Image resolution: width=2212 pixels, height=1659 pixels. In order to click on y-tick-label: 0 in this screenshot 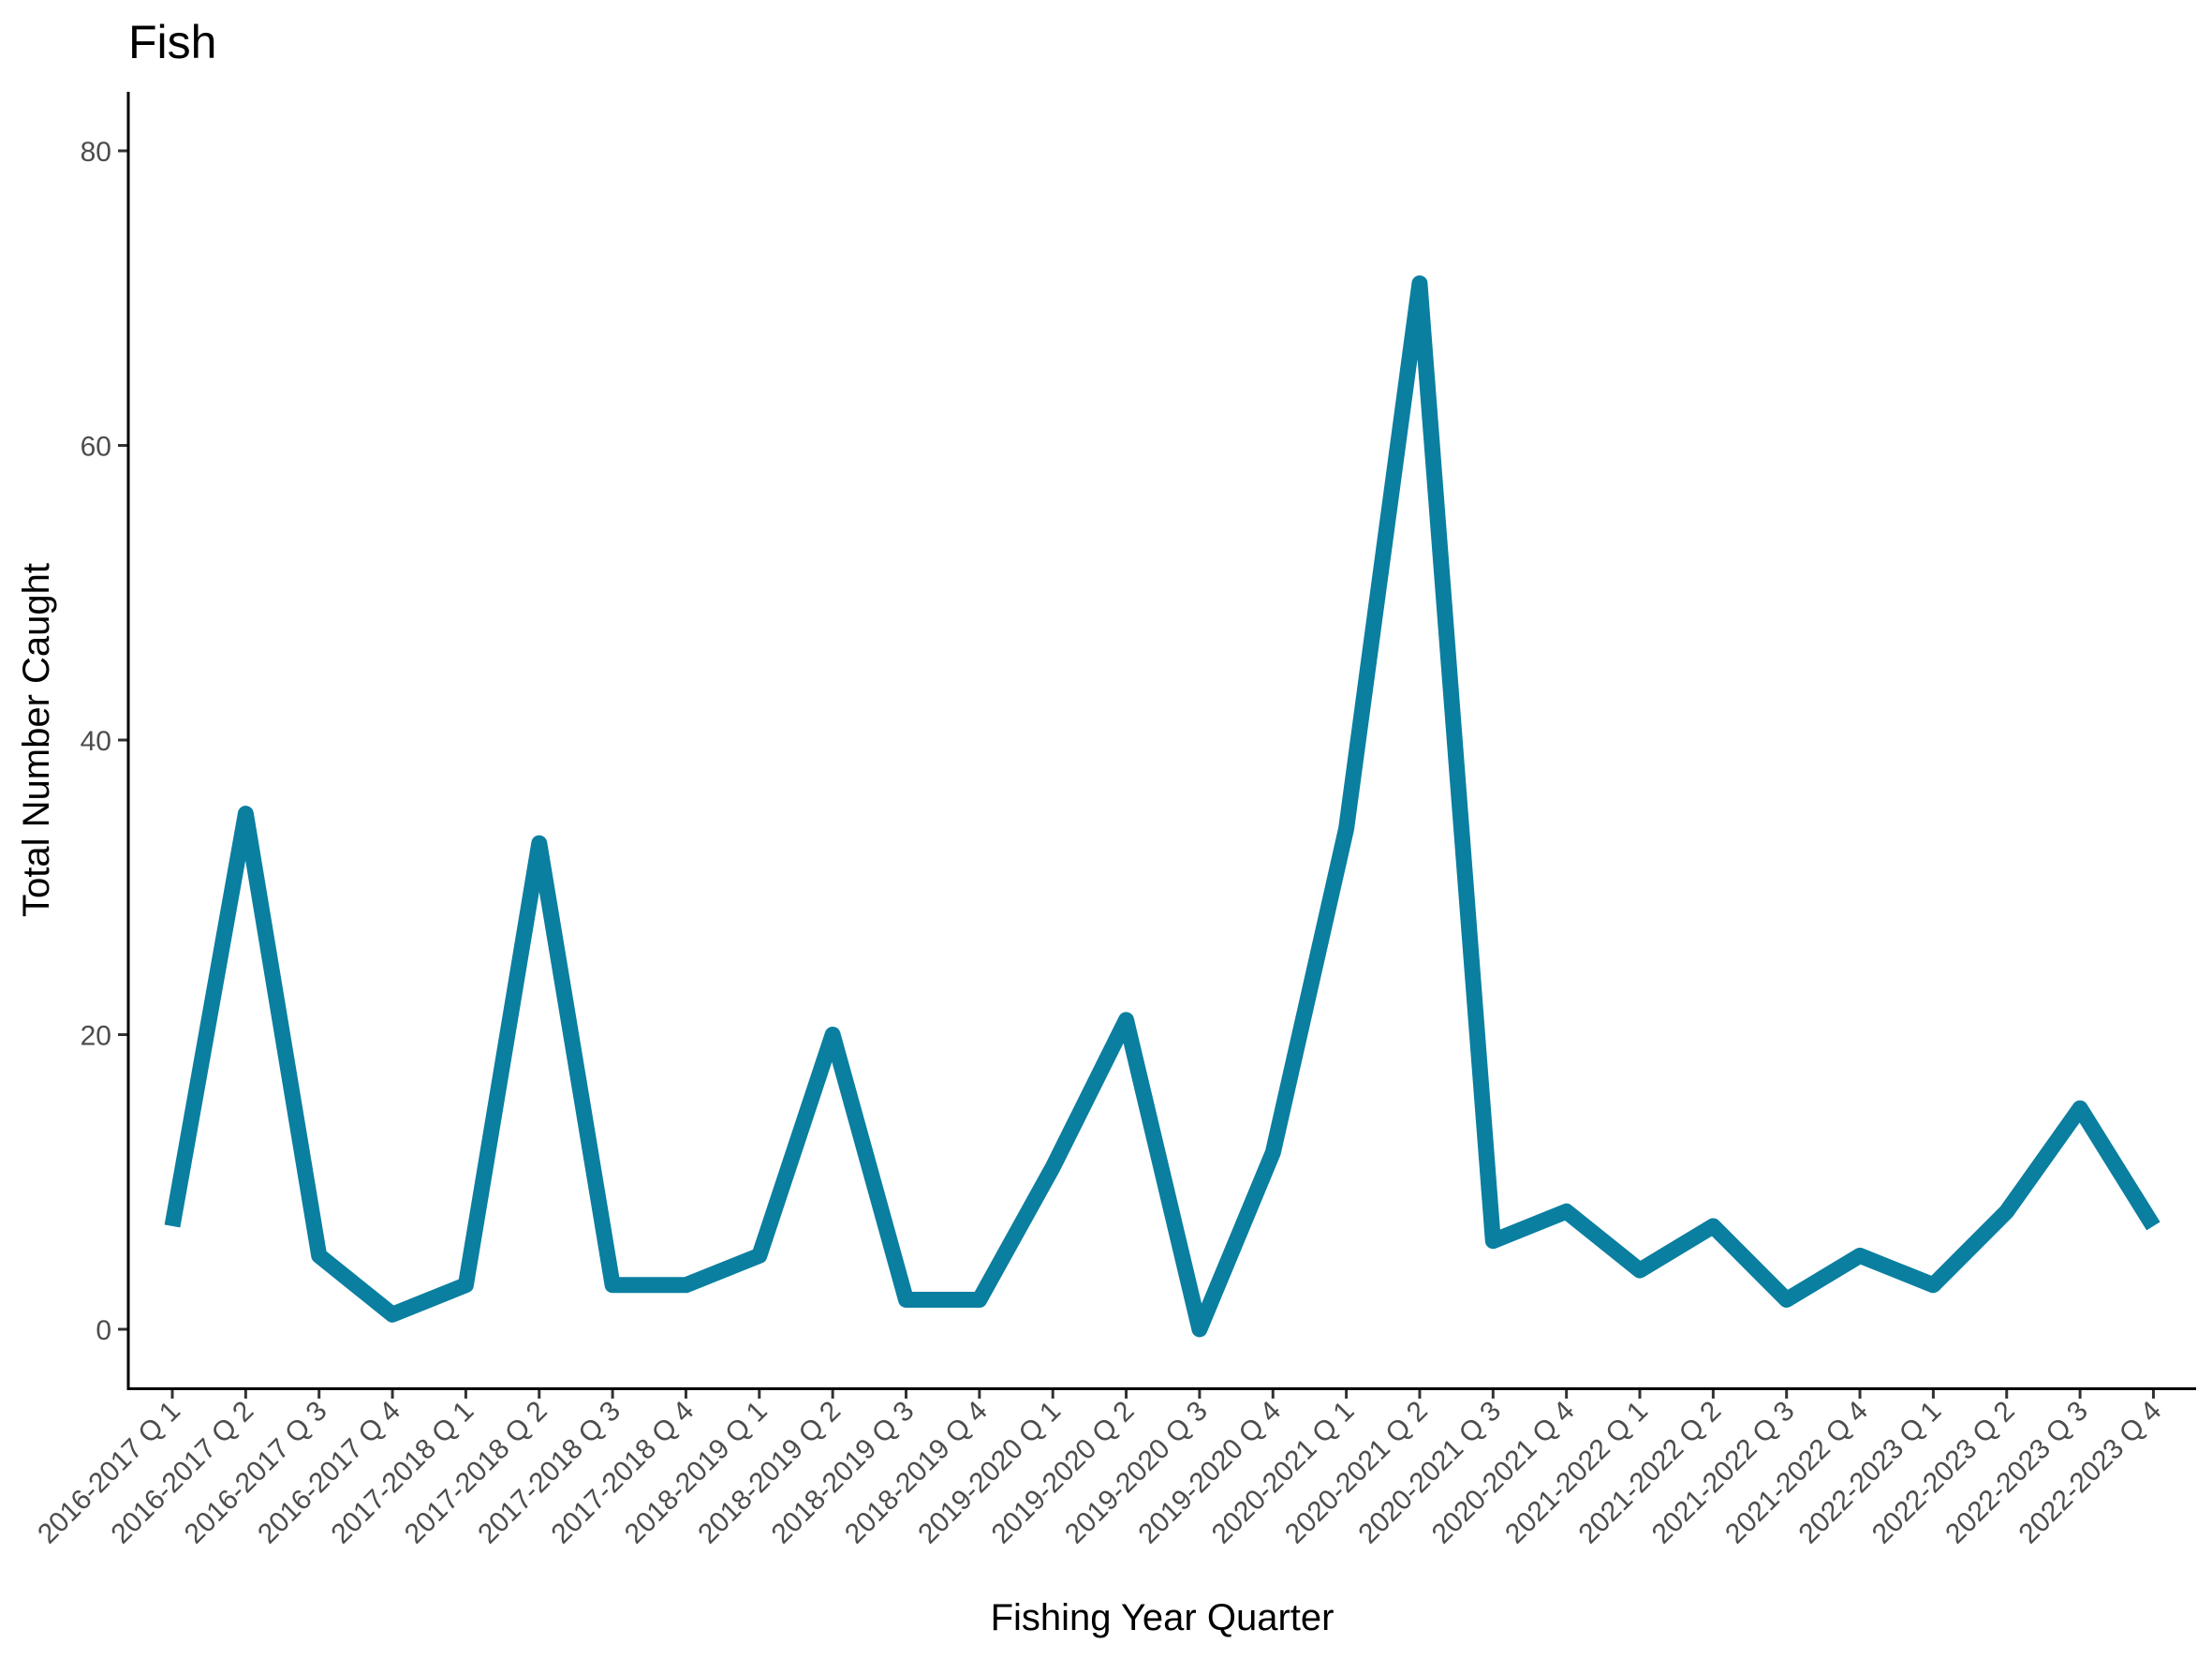, I will do `click(103, 1331)`.